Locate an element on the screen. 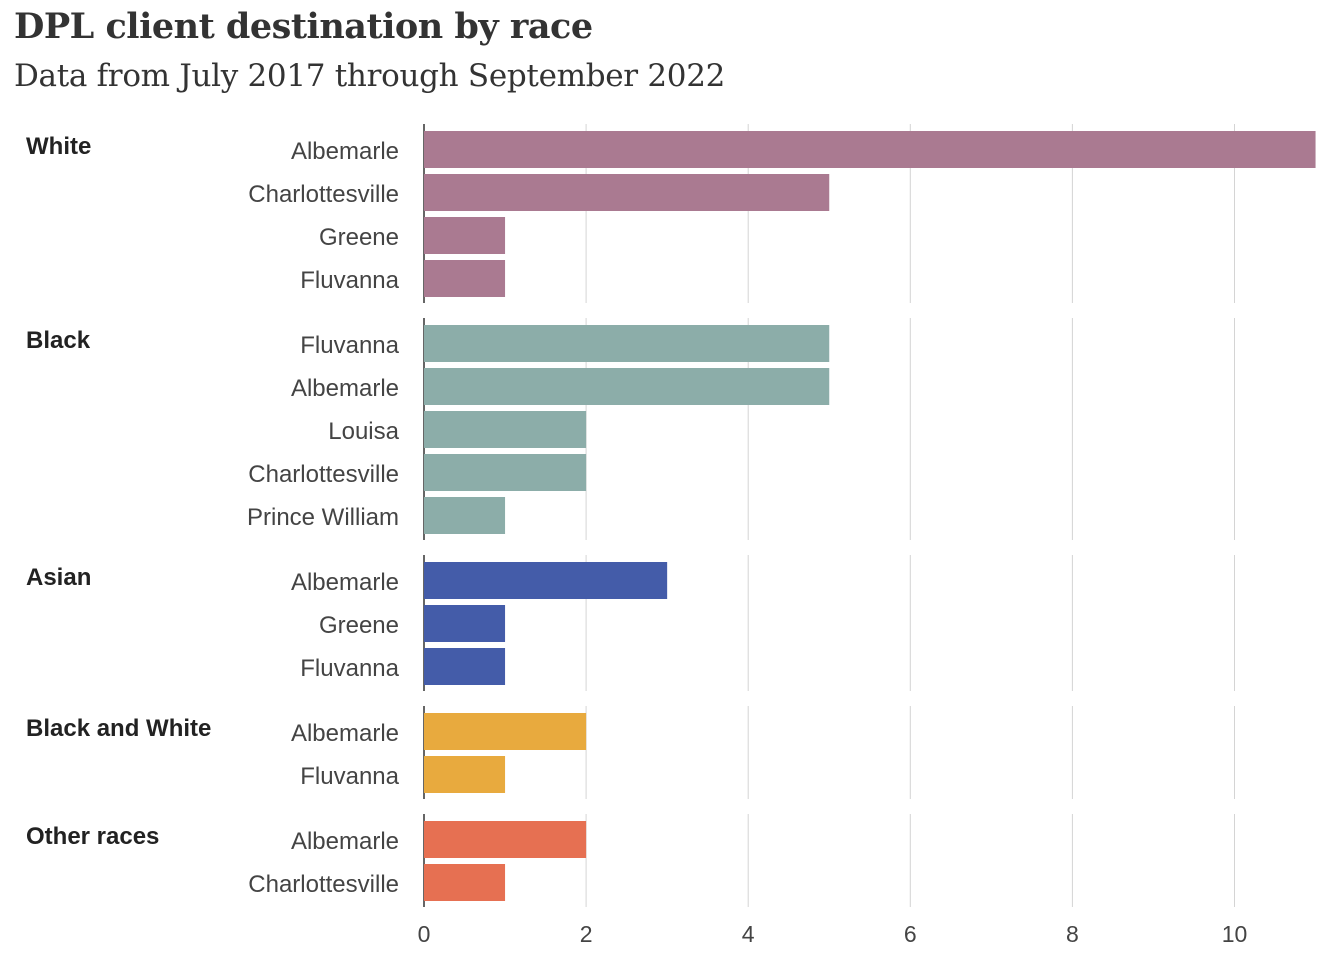 This screenshot has height=960, width=1344. x-tick-label: 0 is located at coordinates (424, 934).